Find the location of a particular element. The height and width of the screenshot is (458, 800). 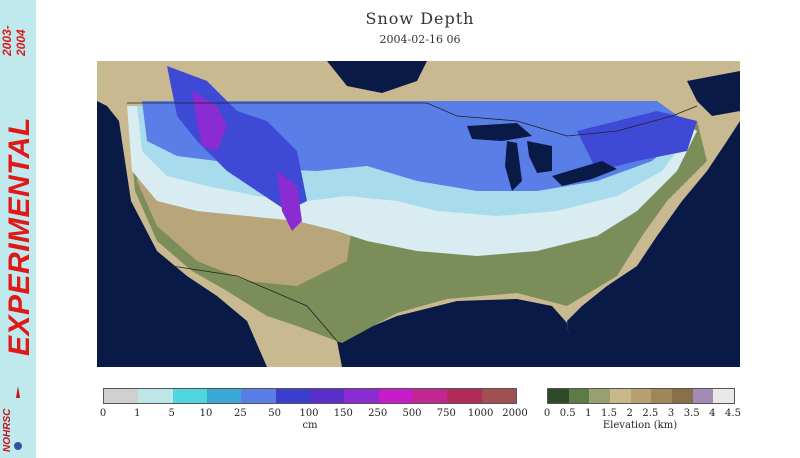

snow-depth-tick-label: 1000 is located at coordinates (480, 413).